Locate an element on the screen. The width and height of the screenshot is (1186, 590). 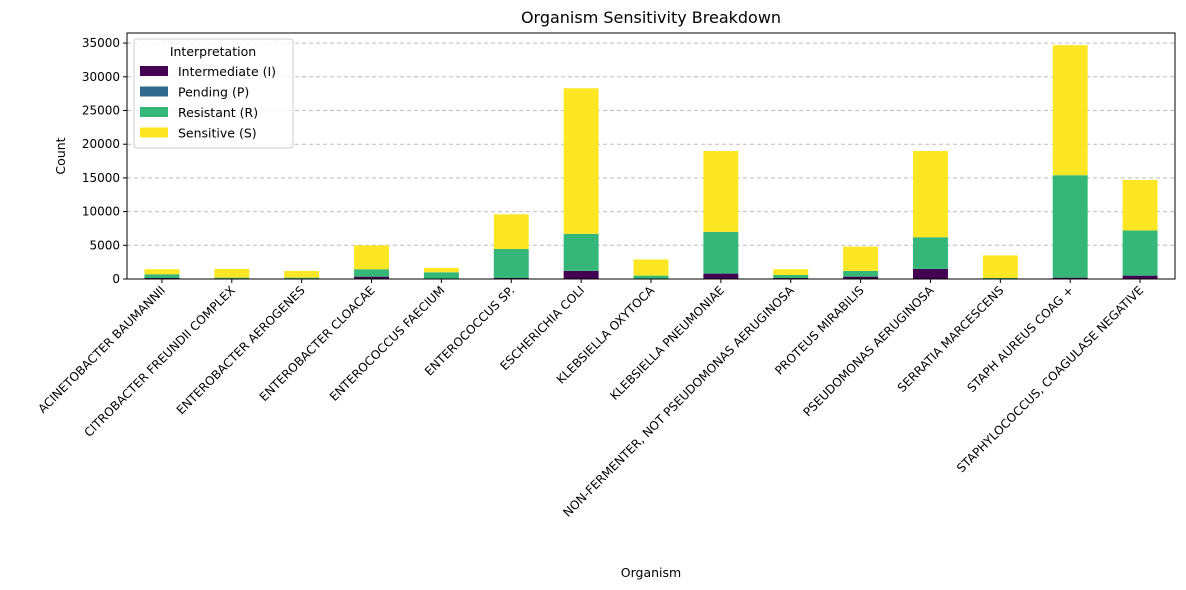
x-tick-label: ACINETOBACTER BAUMANNII is located at coordinates (101, 349).